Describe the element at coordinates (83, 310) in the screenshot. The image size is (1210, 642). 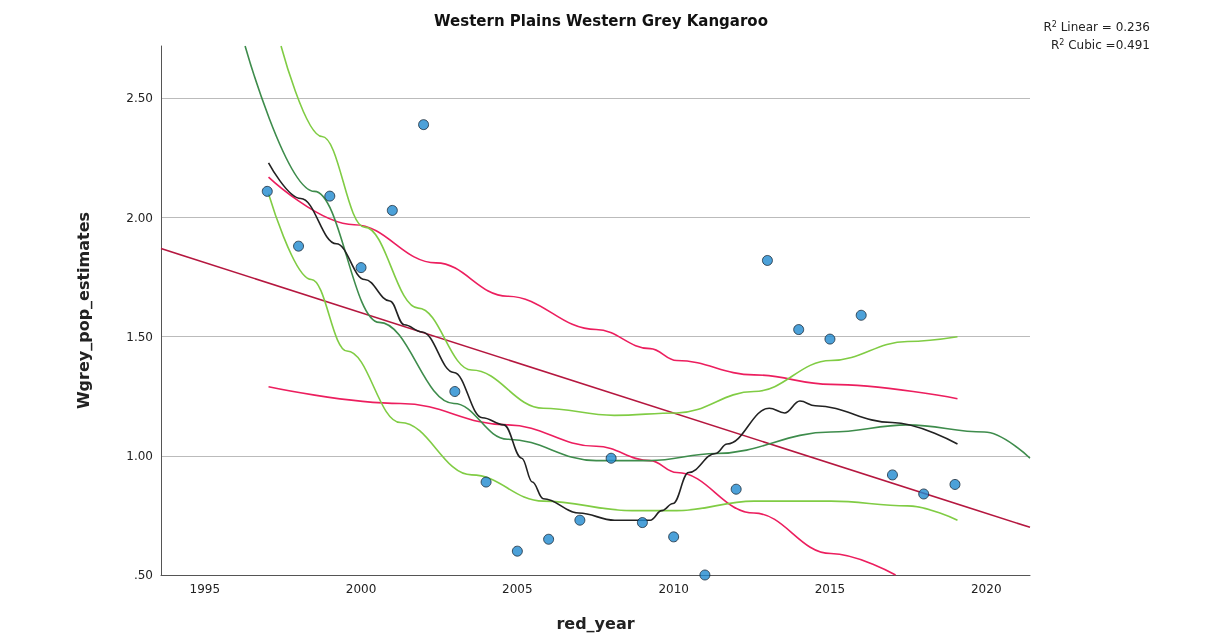
I see `y-axis-title: Wgrey_pop_estimates` at that location.